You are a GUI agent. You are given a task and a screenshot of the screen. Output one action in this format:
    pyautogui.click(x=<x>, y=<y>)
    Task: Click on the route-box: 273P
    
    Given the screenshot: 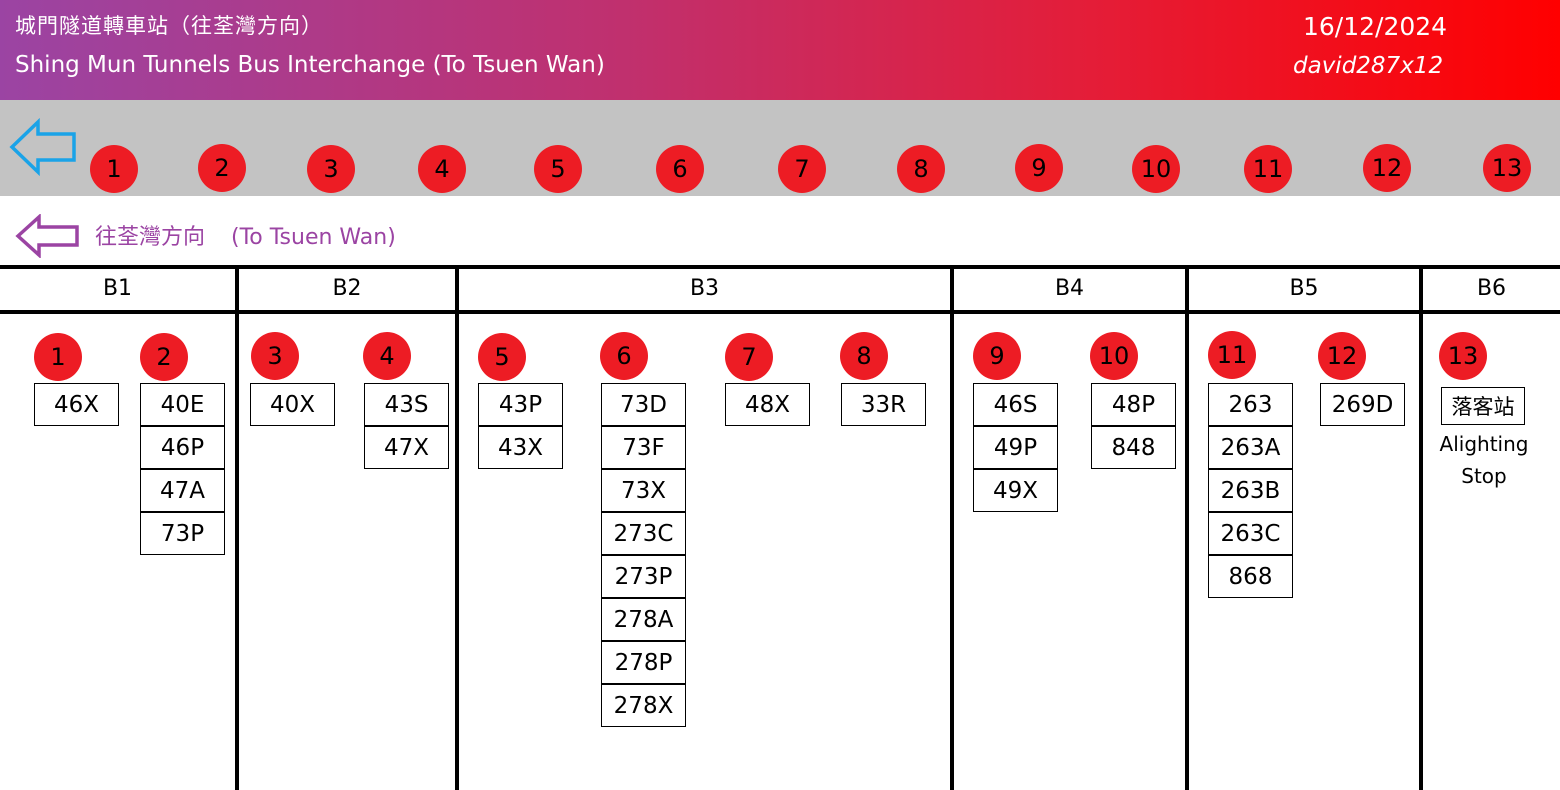 What is the action you would take?
    pyautogui.click(x=643, y=576)
    